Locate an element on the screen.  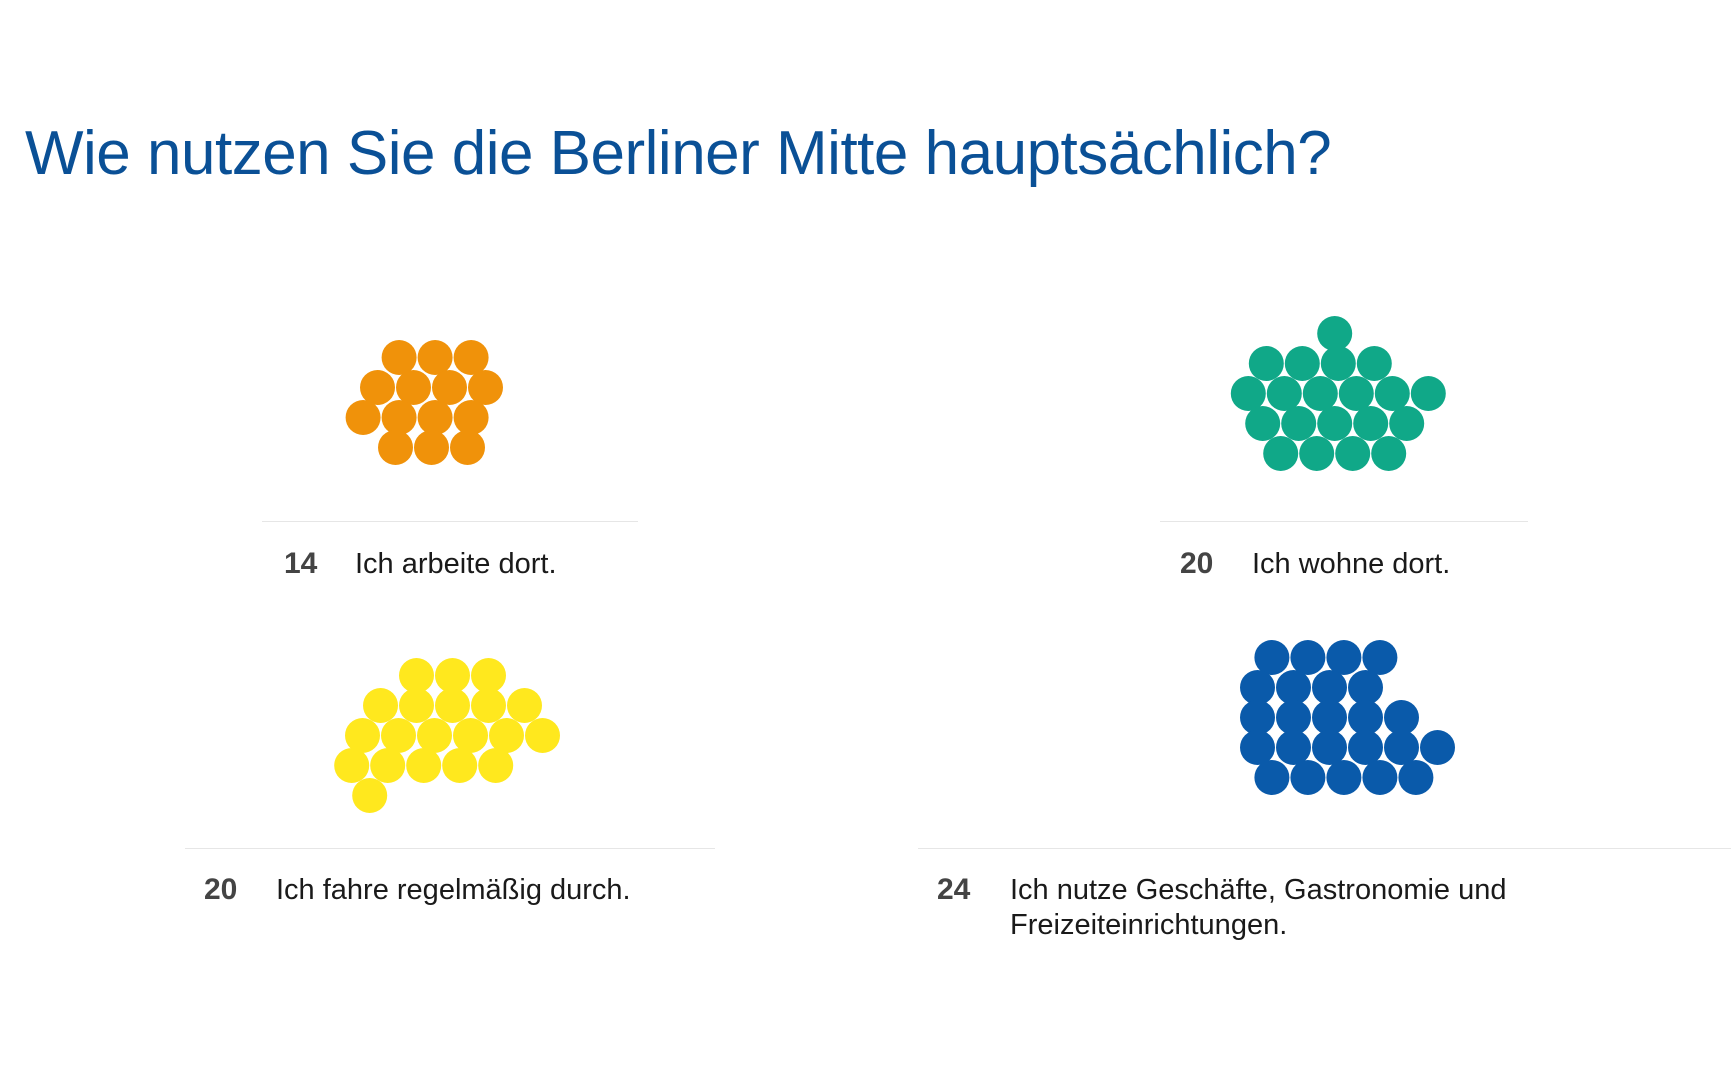
dot-cluster-work is located at coordinates (424, 402).